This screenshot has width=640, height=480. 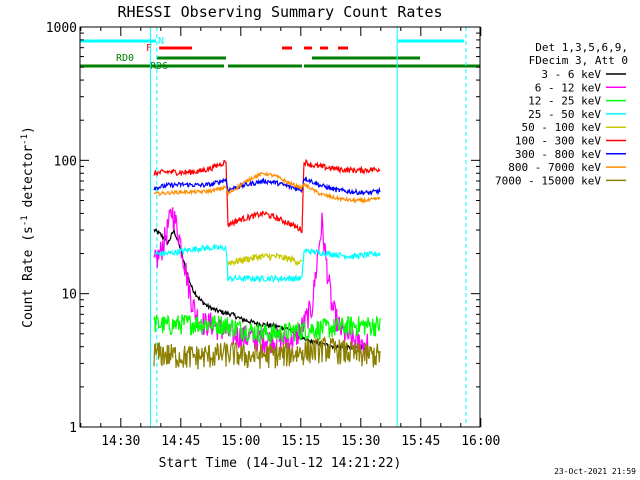 What do you see at coordinates (28, 130) in the screenshot?
I see `y-axis-label-end: )` at bounding box center [28, 130].